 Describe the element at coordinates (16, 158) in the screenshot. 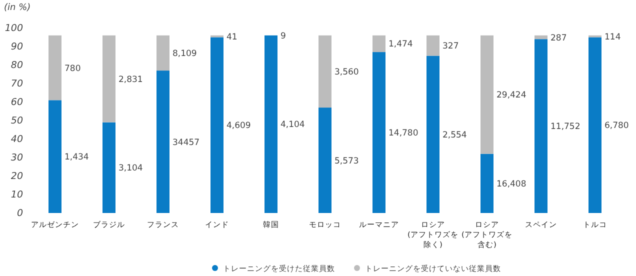

I see `y-tick-label: 30` at that location.